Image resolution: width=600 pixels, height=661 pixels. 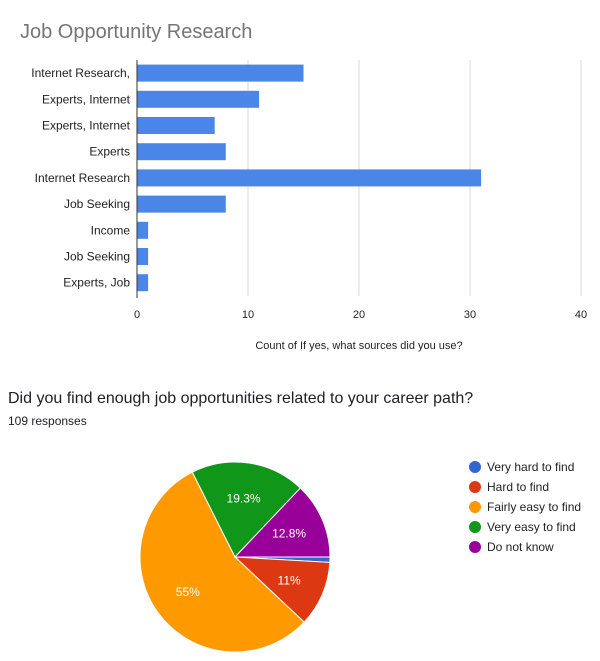 I want to click on category-label: Income, so click(x=111, y=230).